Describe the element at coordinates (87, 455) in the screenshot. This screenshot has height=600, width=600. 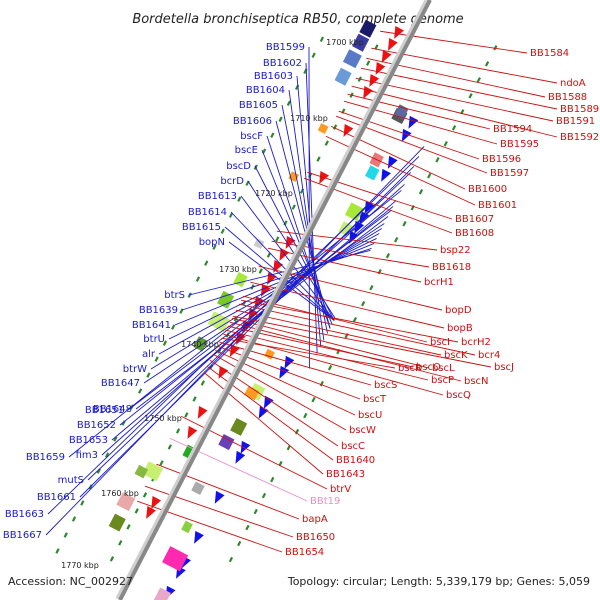
I see `gene-label-left: fim3` at that location.